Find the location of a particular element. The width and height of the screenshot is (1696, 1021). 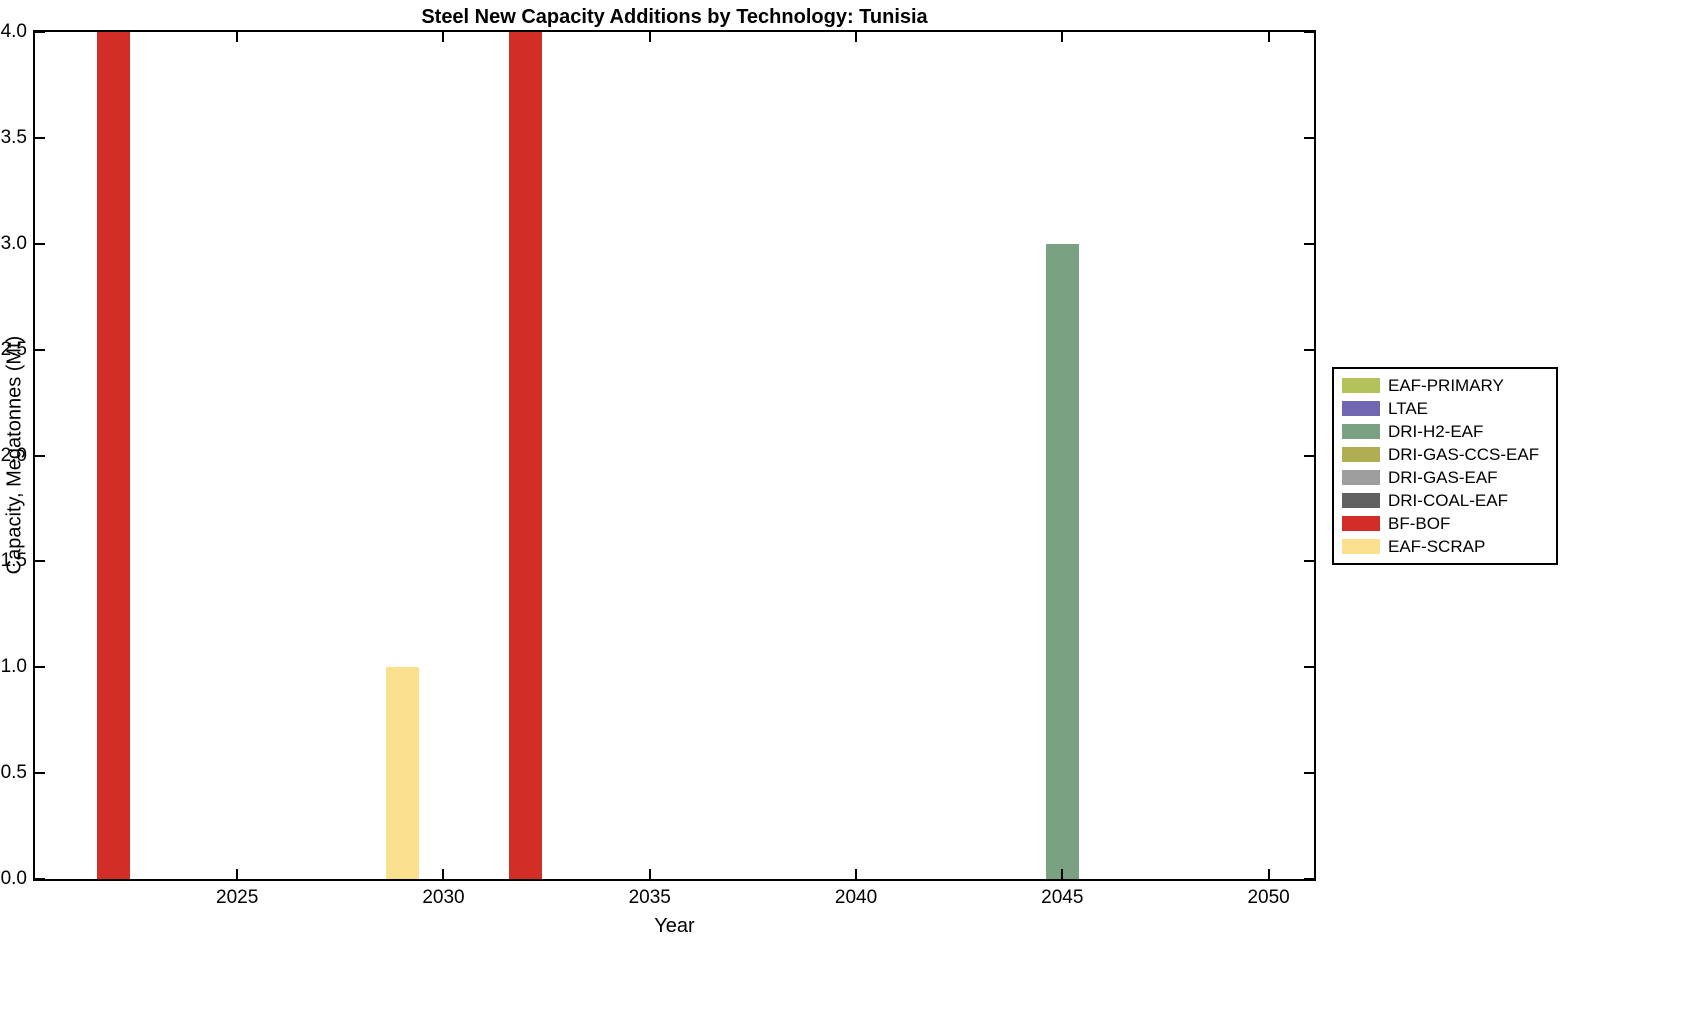

legend-entry-dri-h2-eaf: DRI-H2-EAF is located at coordinates (1445, 431).